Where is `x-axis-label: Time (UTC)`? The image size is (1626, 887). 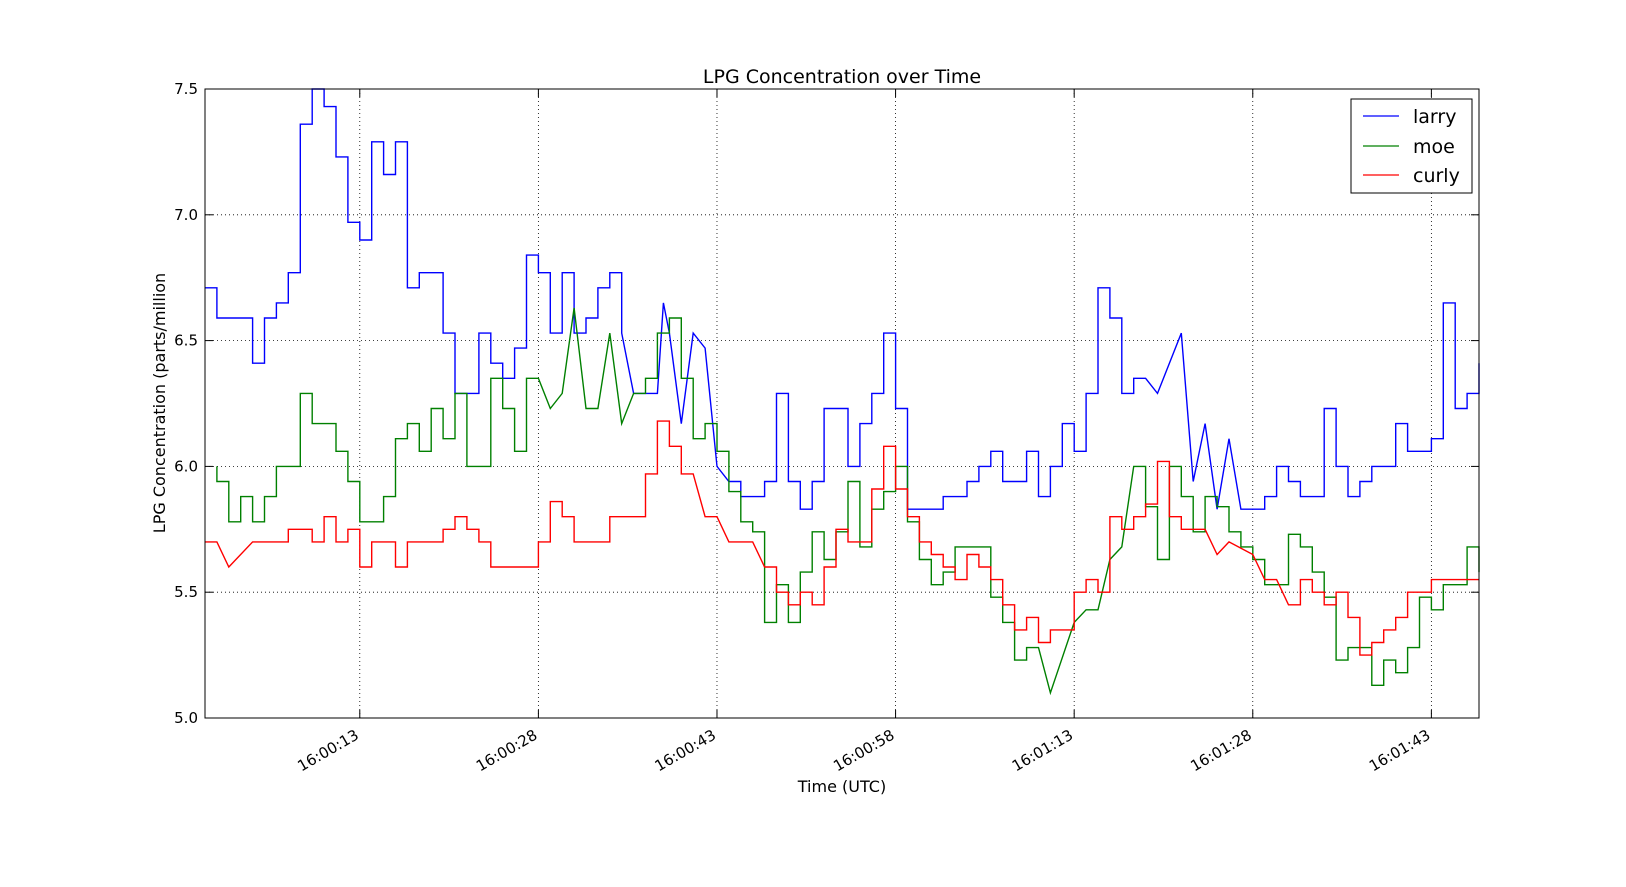 x-axis-label: Time (UTC) is located at coordinates (841, 786).